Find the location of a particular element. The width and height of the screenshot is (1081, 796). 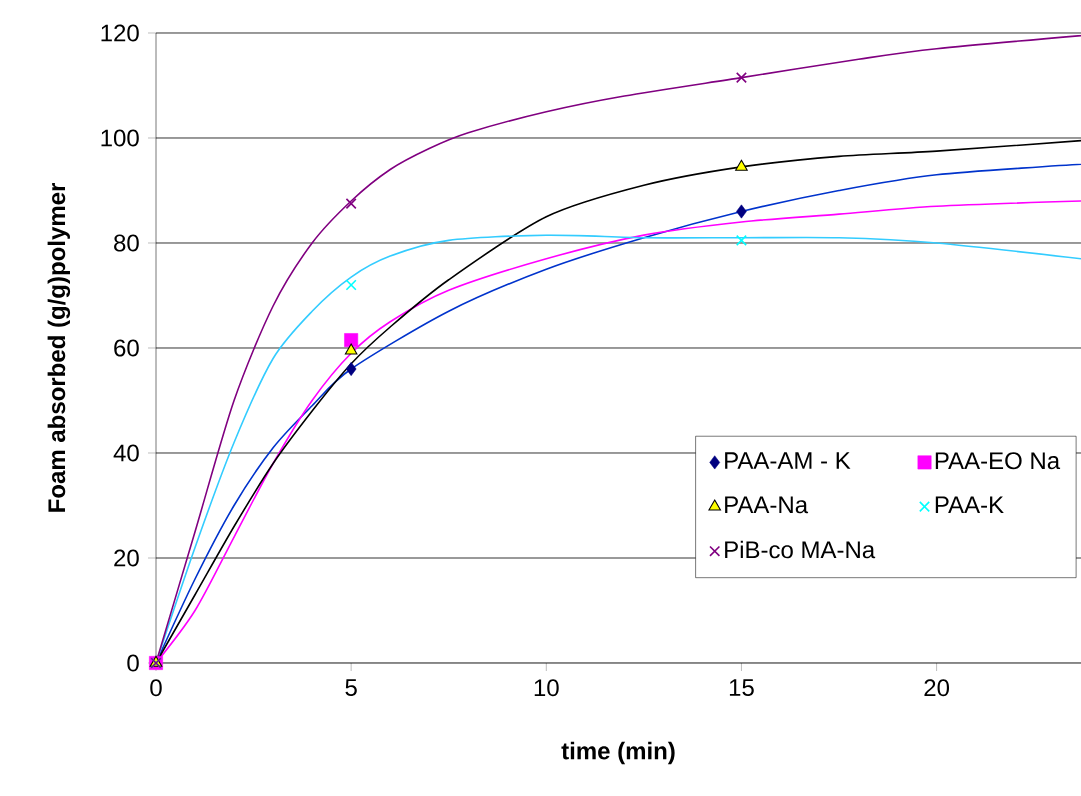

y-tick-label: 60 is located at coordinates (126, 348).